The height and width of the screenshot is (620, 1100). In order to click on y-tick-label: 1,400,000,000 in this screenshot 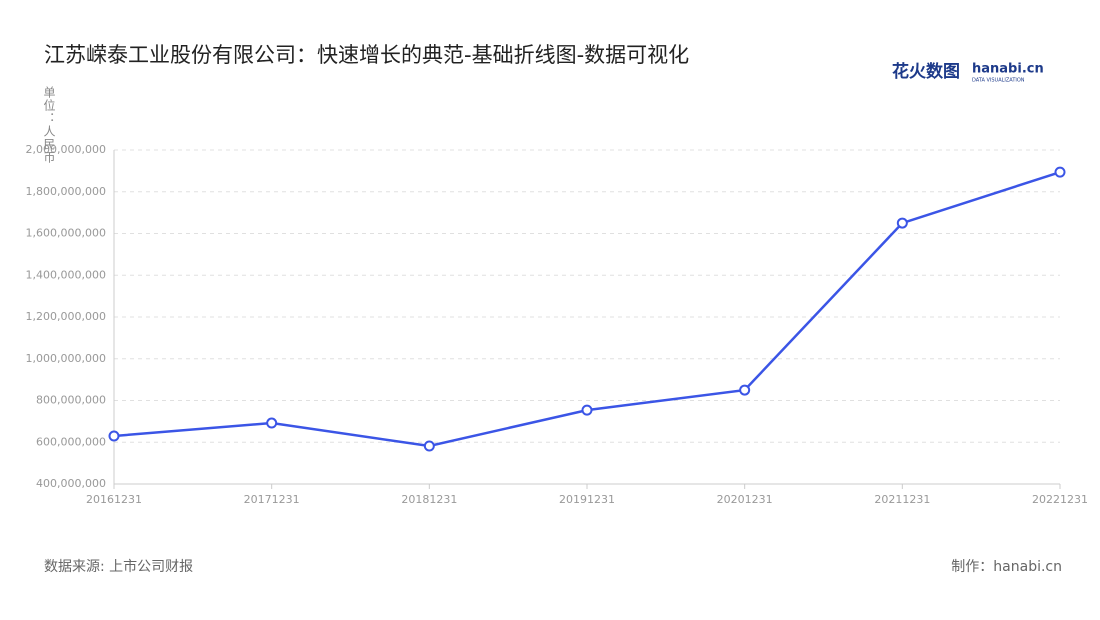, I will do `click(66, 274)`.